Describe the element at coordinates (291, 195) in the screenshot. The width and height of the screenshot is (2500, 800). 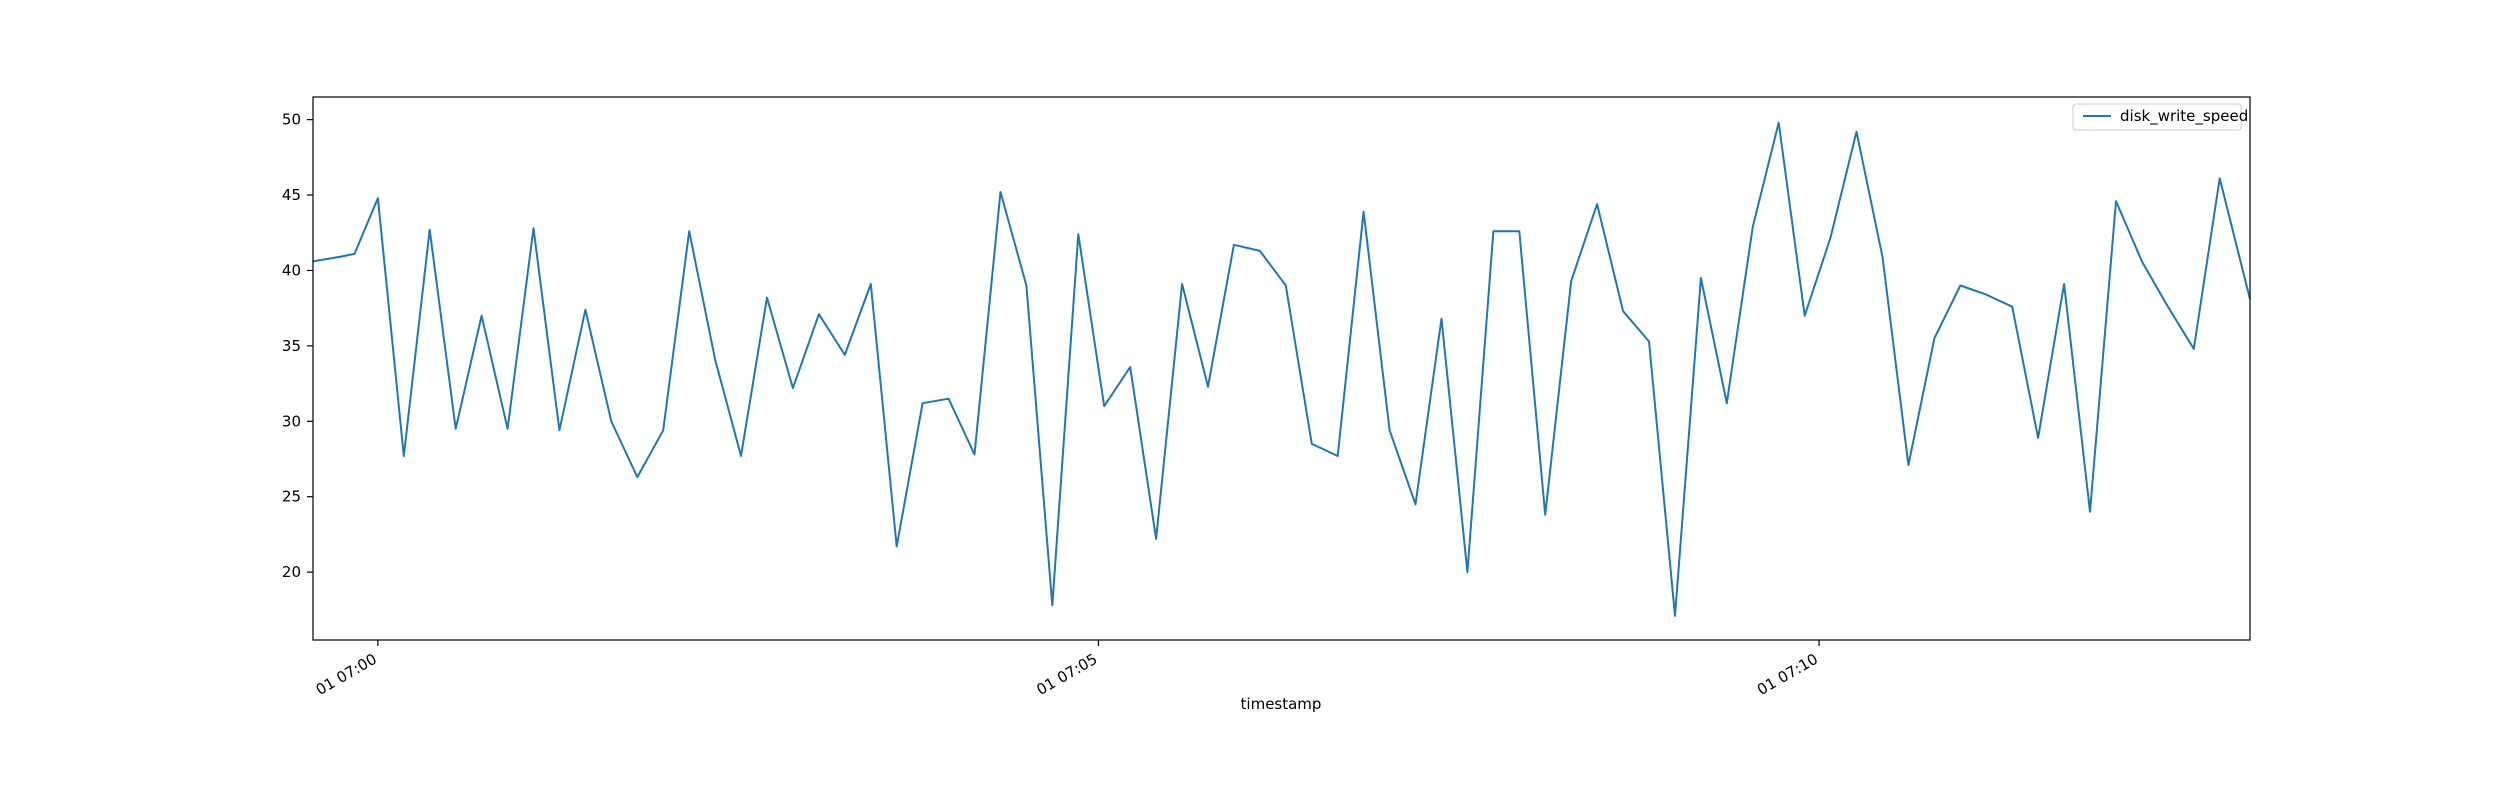
I see `y-tick-label: 45` at that location.